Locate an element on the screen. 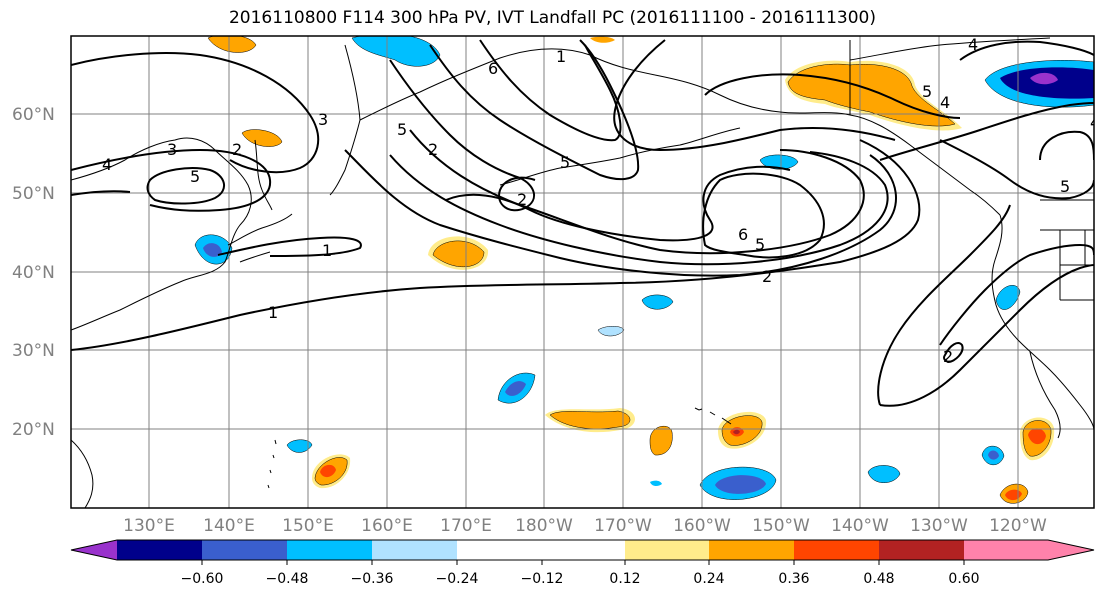 The height and width of the screenshot is (601, 1105). colorbar-tick-label: 0.60 is located at coordinates (963, 579).